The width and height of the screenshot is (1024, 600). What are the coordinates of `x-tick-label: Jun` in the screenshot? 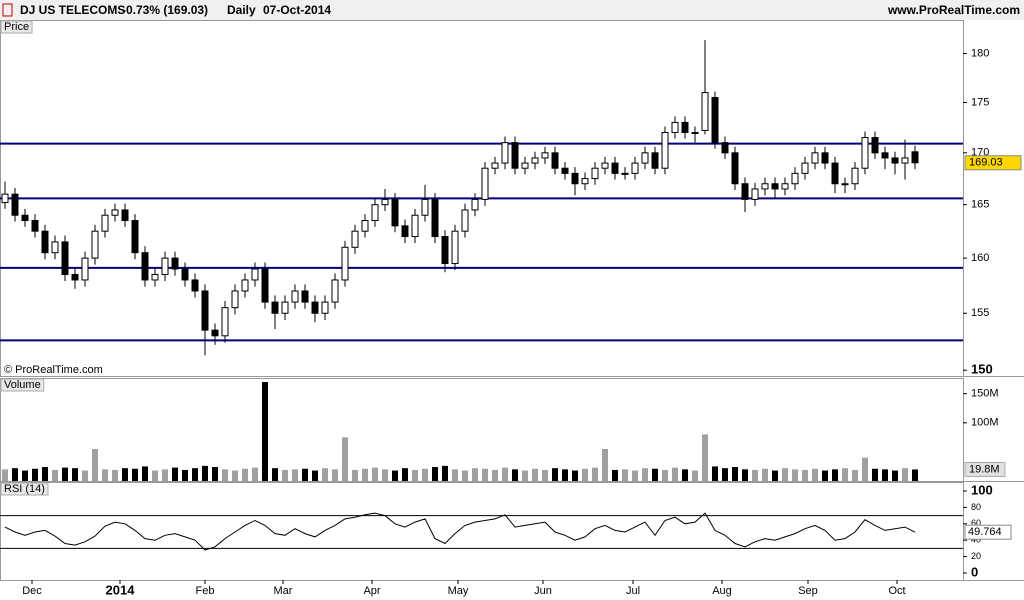 It's located at (543, 591).